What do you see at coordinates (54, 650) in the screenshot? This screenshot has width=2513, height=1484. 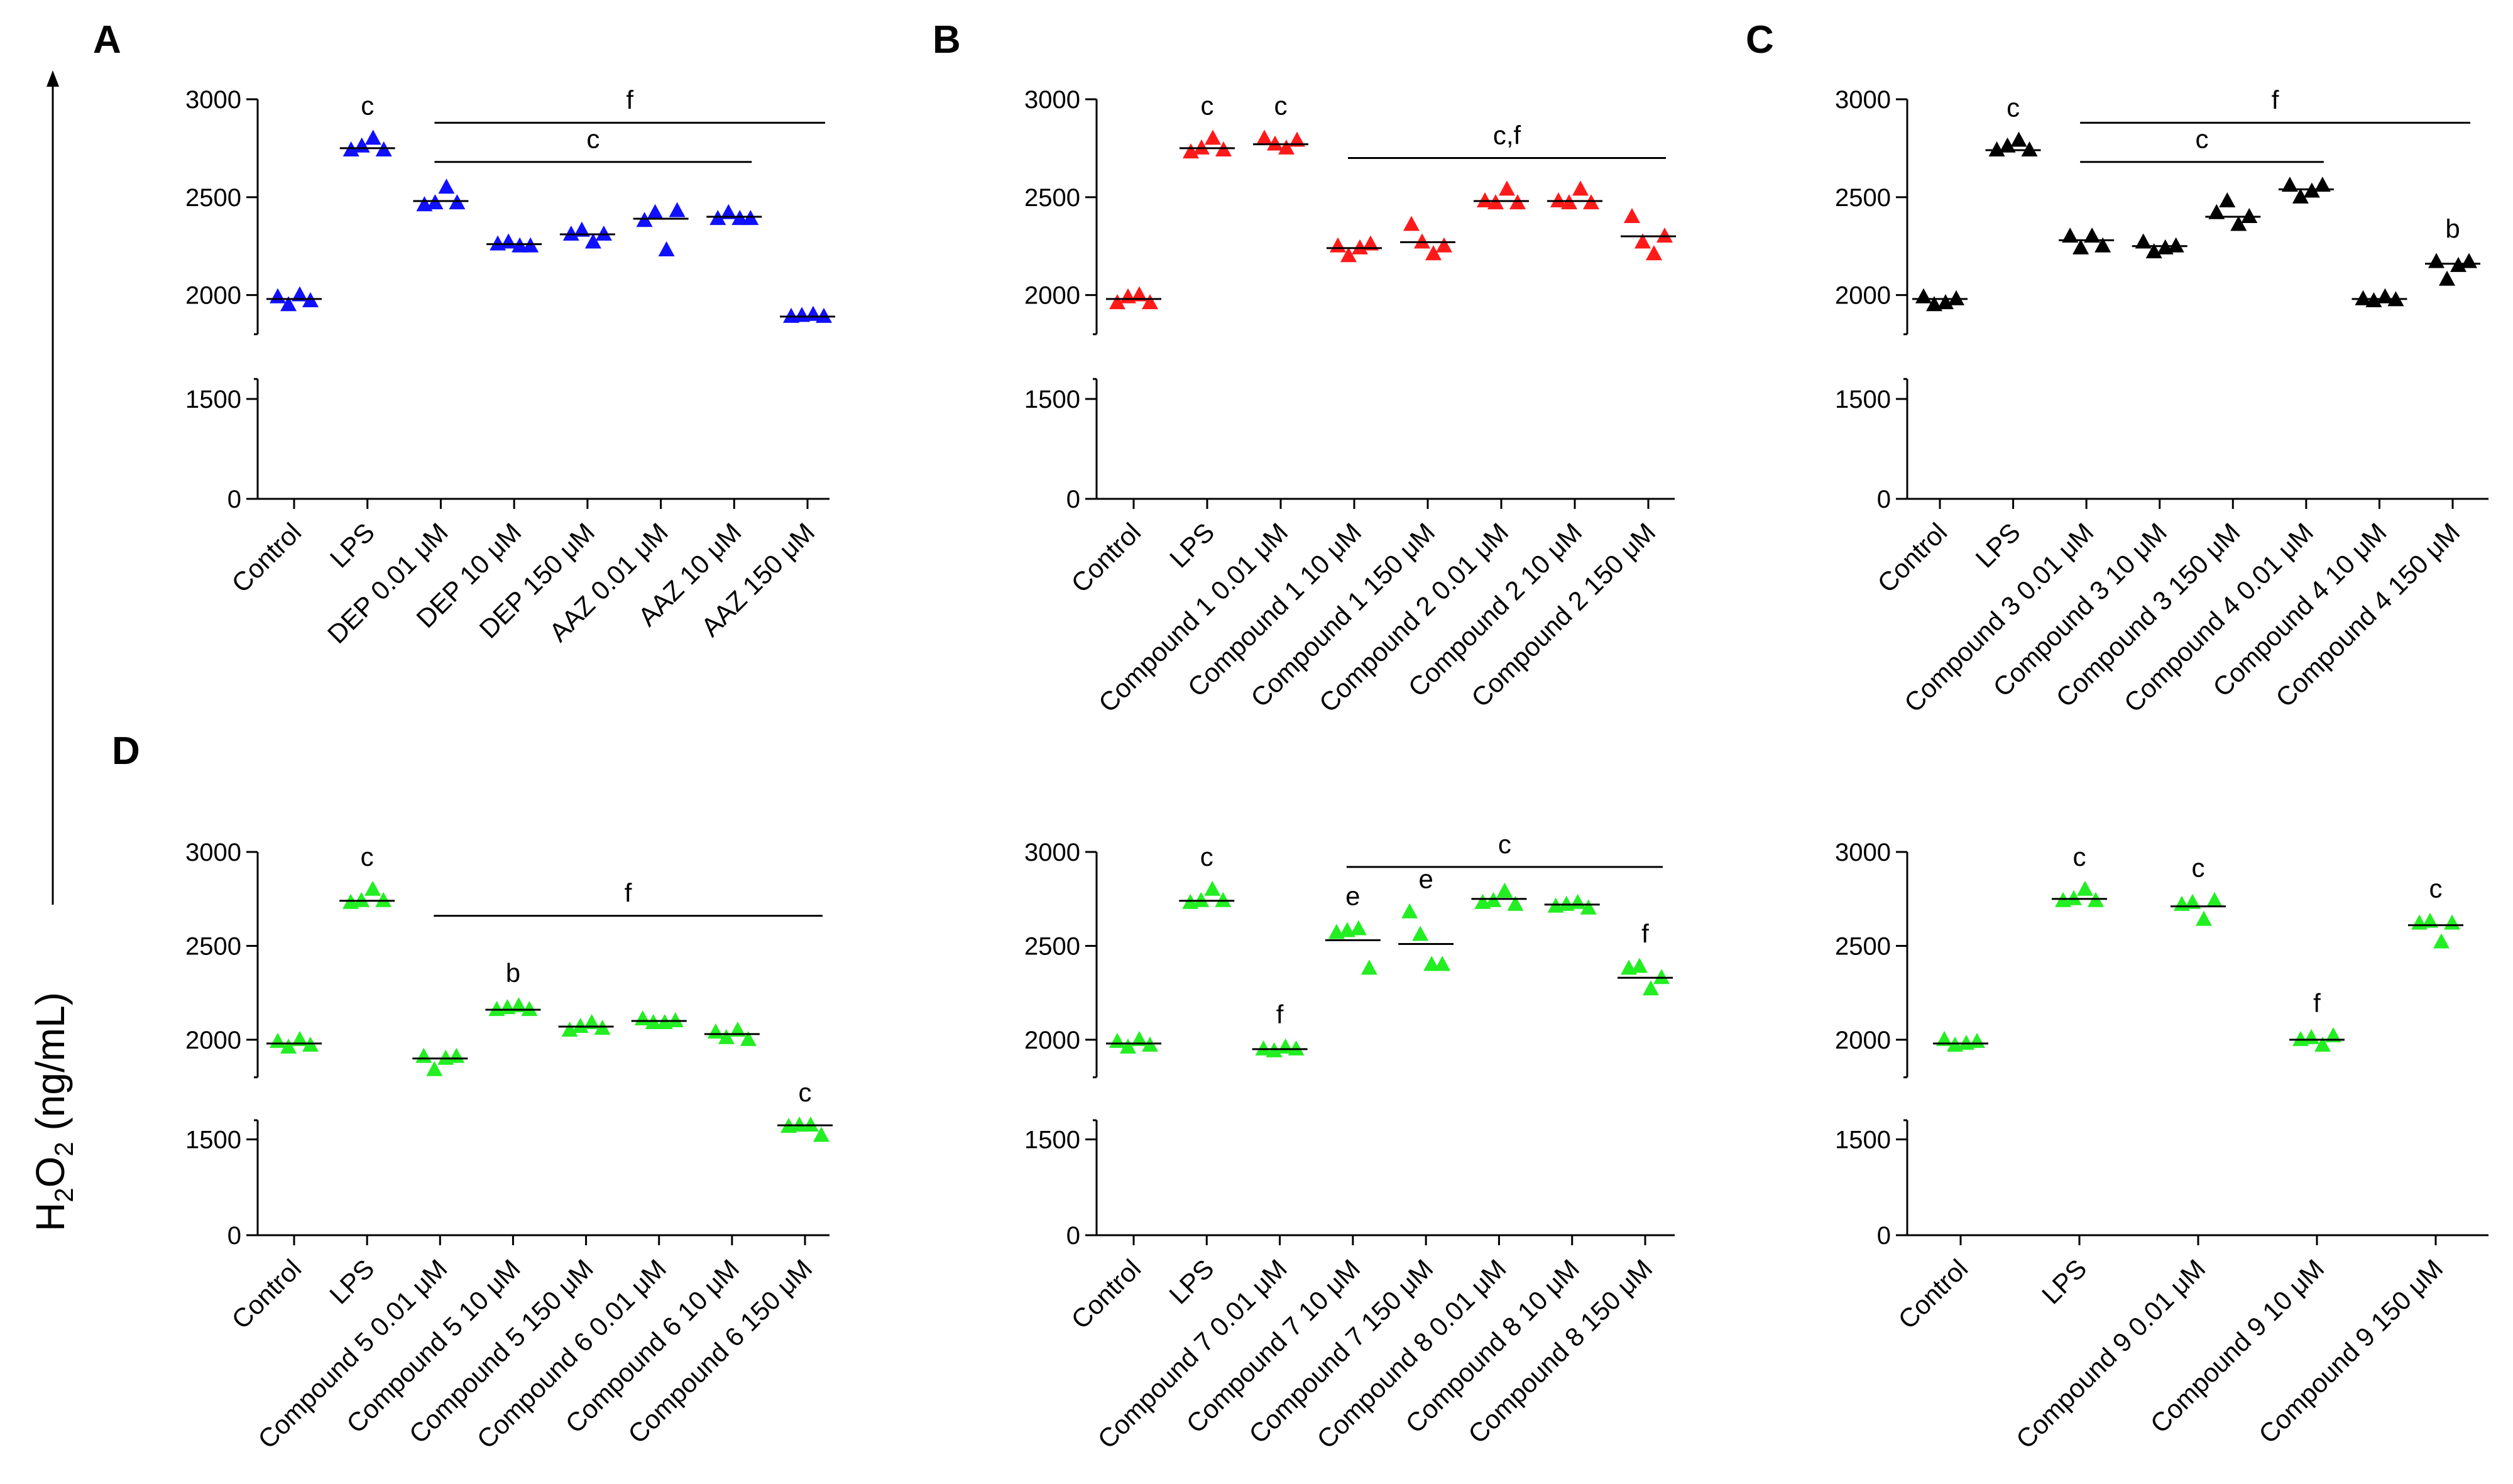 I see `y-axis-title: H2O2 (ng/mL)` at bounding box center [54, 650].